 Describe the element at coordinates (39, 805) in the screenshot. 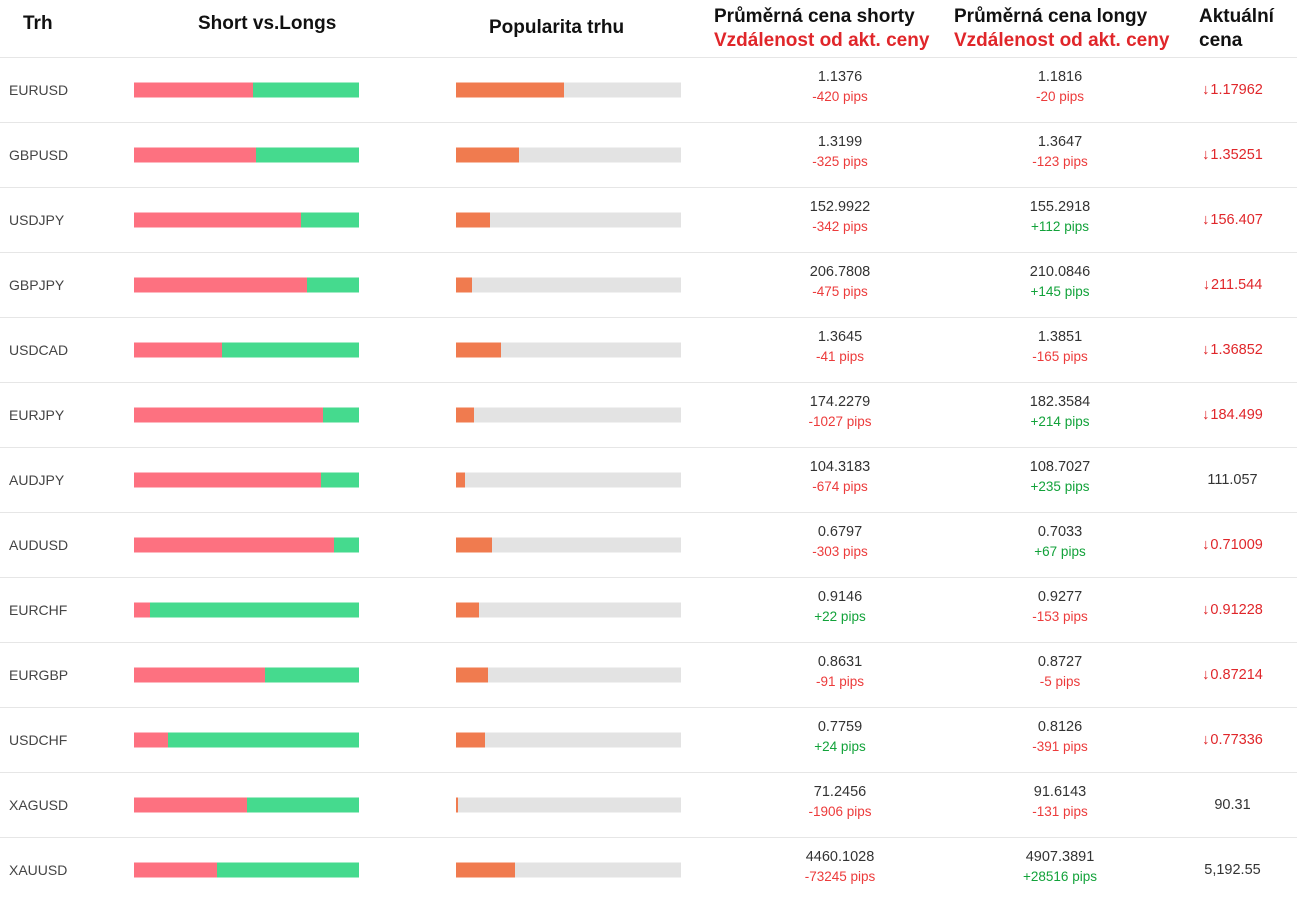

I see `market-symbol: XAGUSD` at that location.